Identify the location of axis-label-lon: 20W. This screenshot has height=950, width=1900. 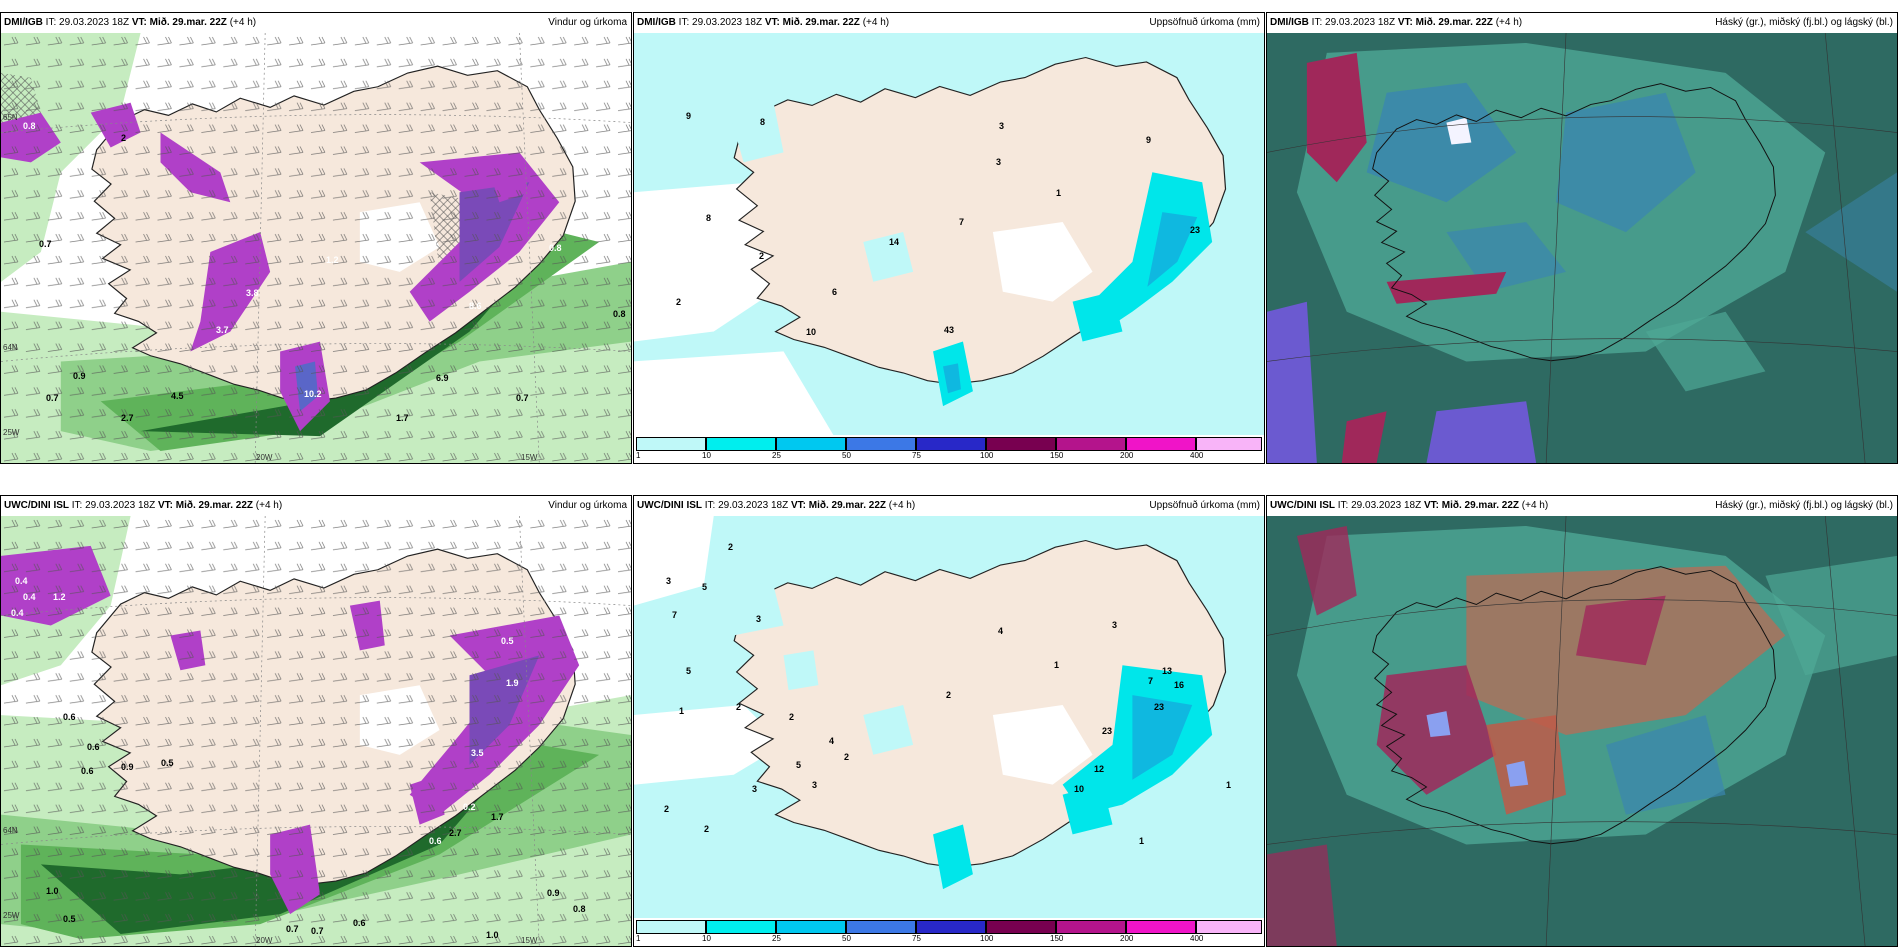
(264, 940).